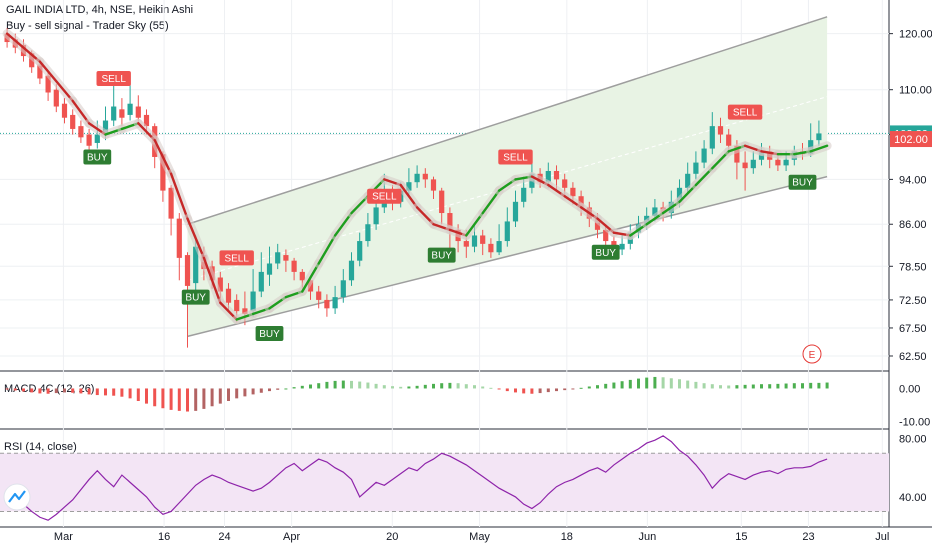 Image resolution: width=932 pixels, height=550 pixels. Describe the element at coordinates (913, 225) in the screenshot. I see `y-tick-label: 86.00` at that location.